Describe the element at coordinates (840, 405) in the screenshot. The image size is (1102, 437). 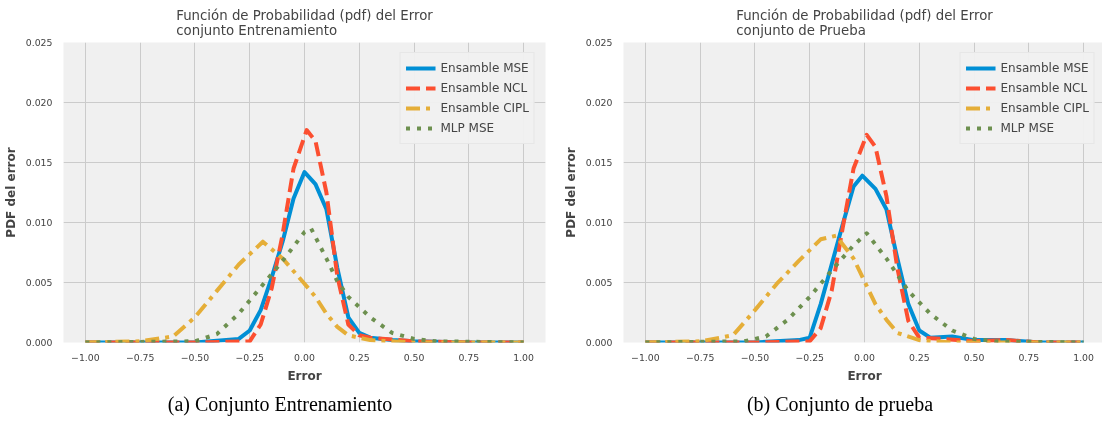
I see `text: (b) Conjunto de prueba` at that location.